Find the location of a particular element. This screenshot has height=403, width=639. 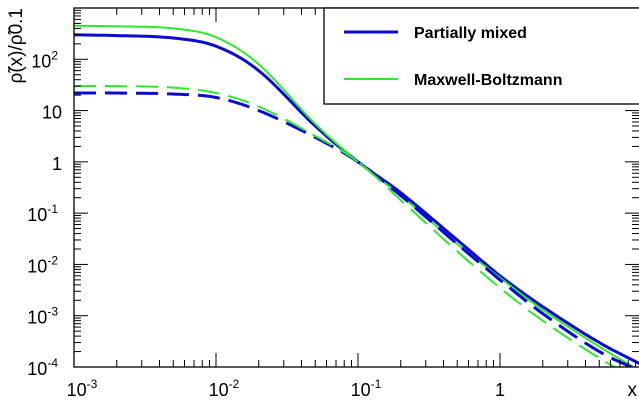

legend-label-0: Partially mixed is located at coordinates (470, 33).